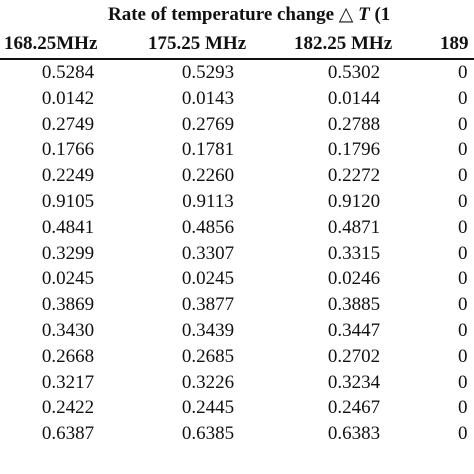 The width and height of the screenshot is (474, 474). Describe the element at coordinates (208, 227) in the screenshot. I see `table-cell: 0.4856` at that location.